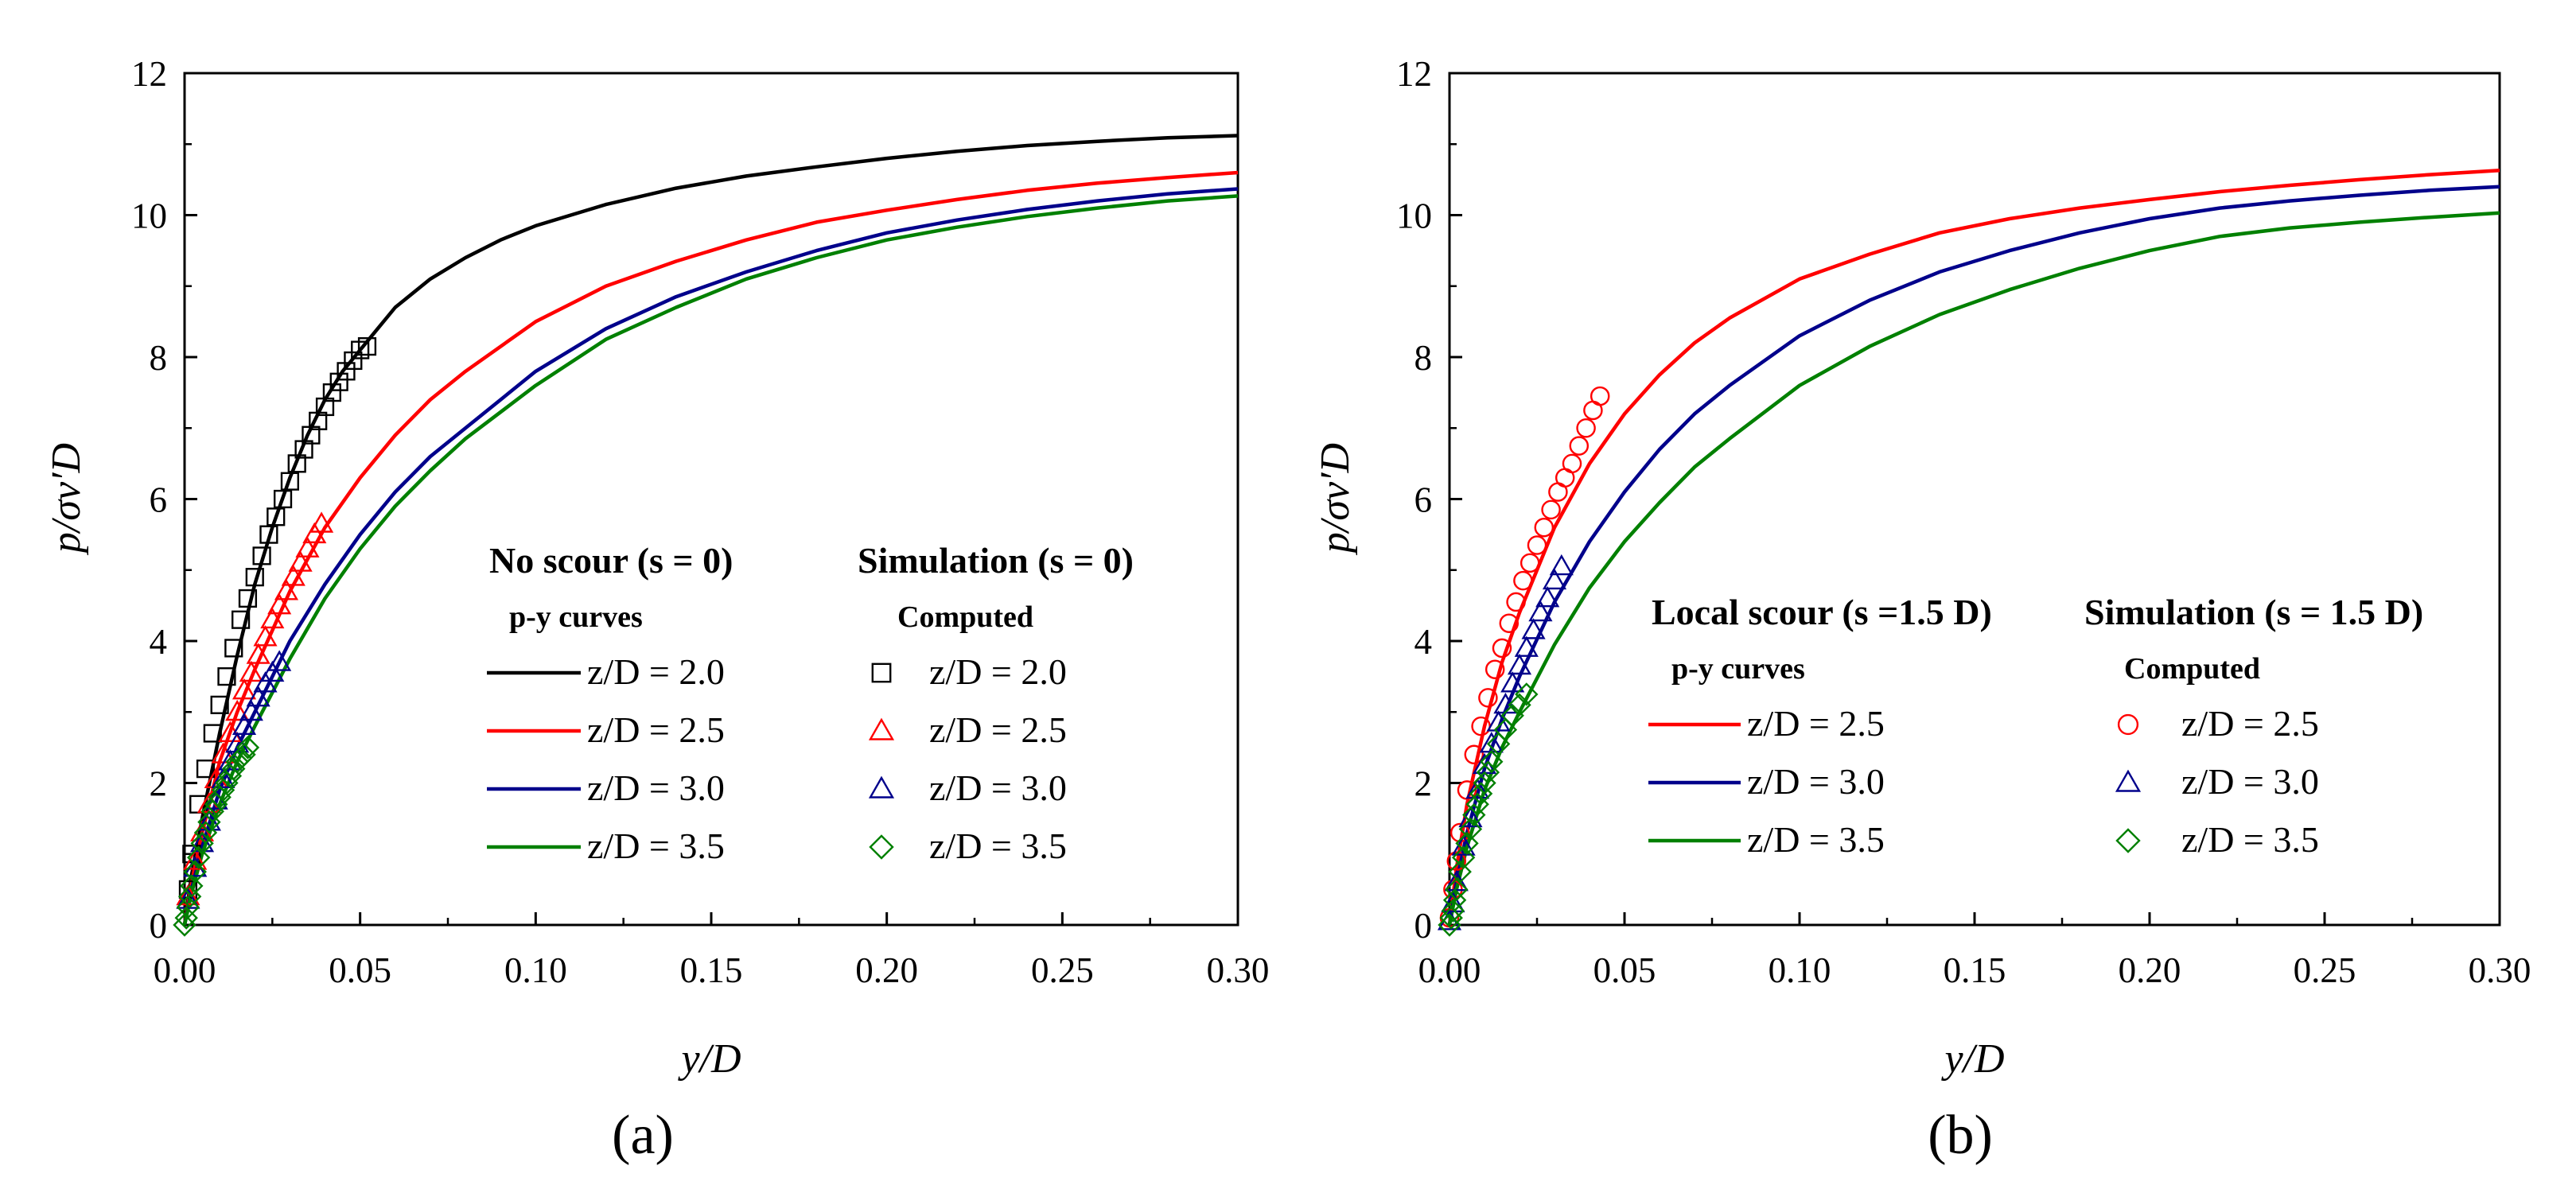 The width and height of the screenshot is (2576, 1189). I want to click on y-tick-label: 4, so click(1424, 642).